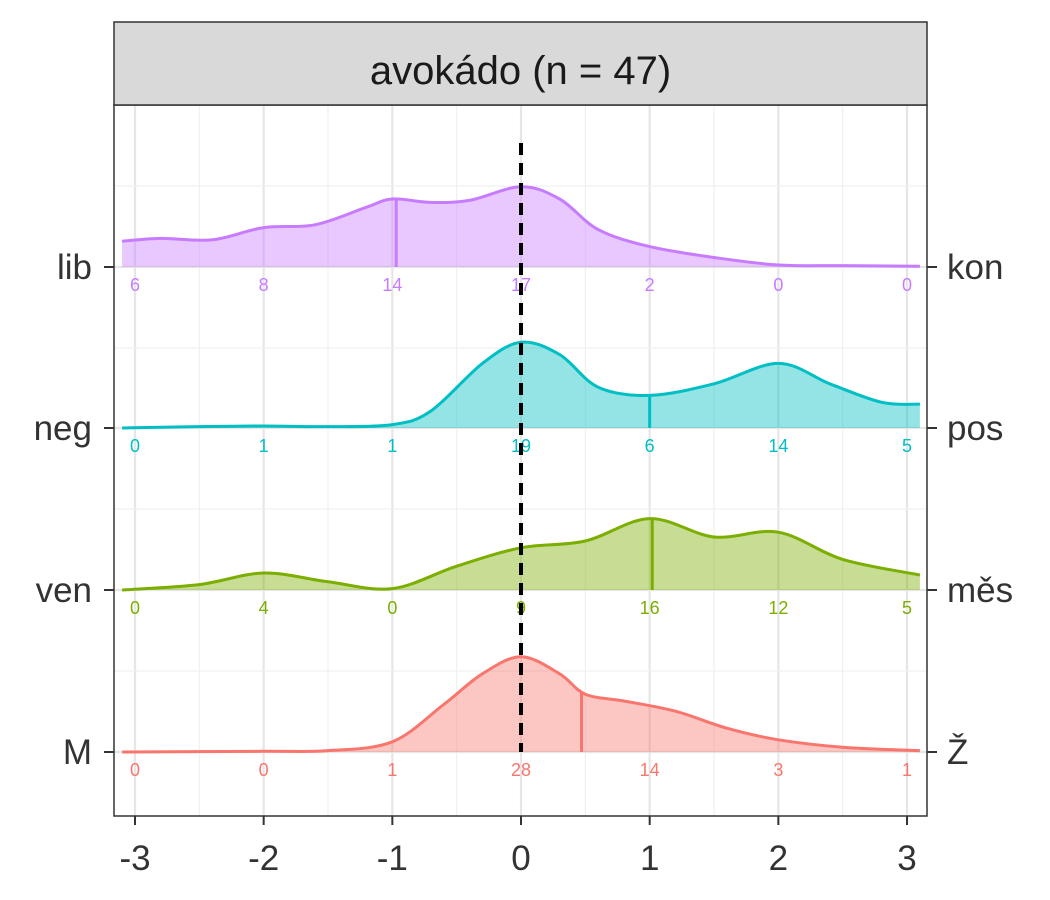  What do you see at coordinates (520, 71) in the screenshot?
I see `chart-title: avokádo (n = 47)` at bounding box center [520, 71].